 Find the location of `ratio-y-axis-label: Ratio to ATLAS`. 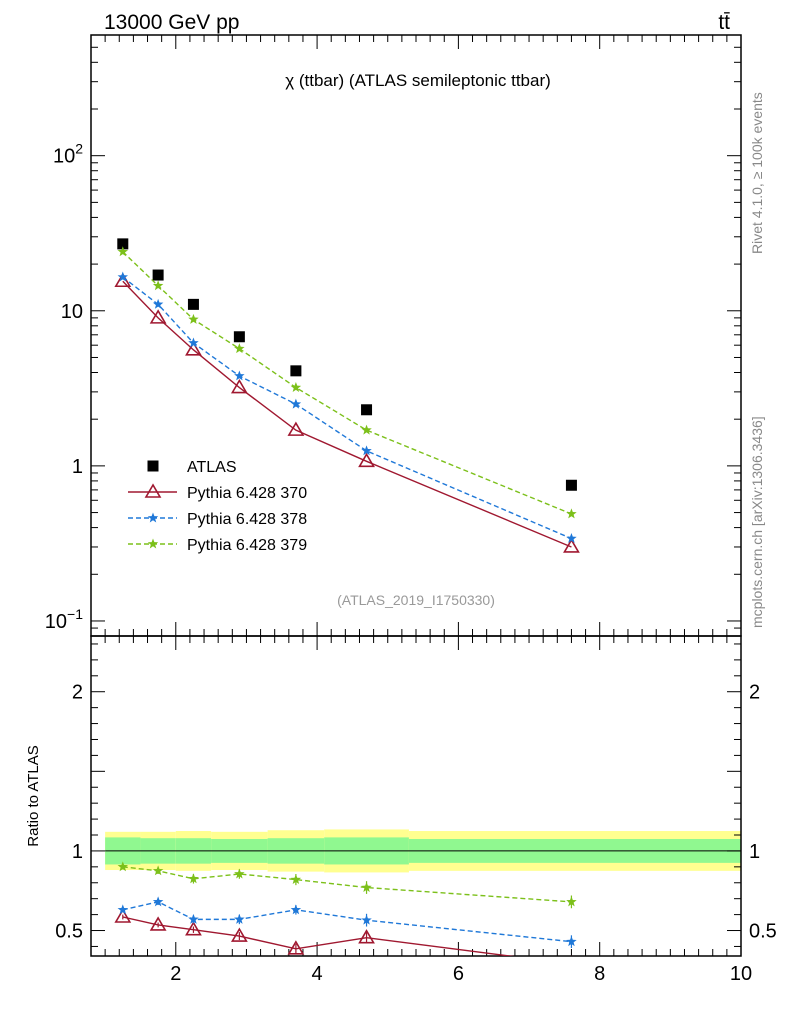

ratio-y-axis-label: Ratio to ATLAS is located at coordinates (33, 795).